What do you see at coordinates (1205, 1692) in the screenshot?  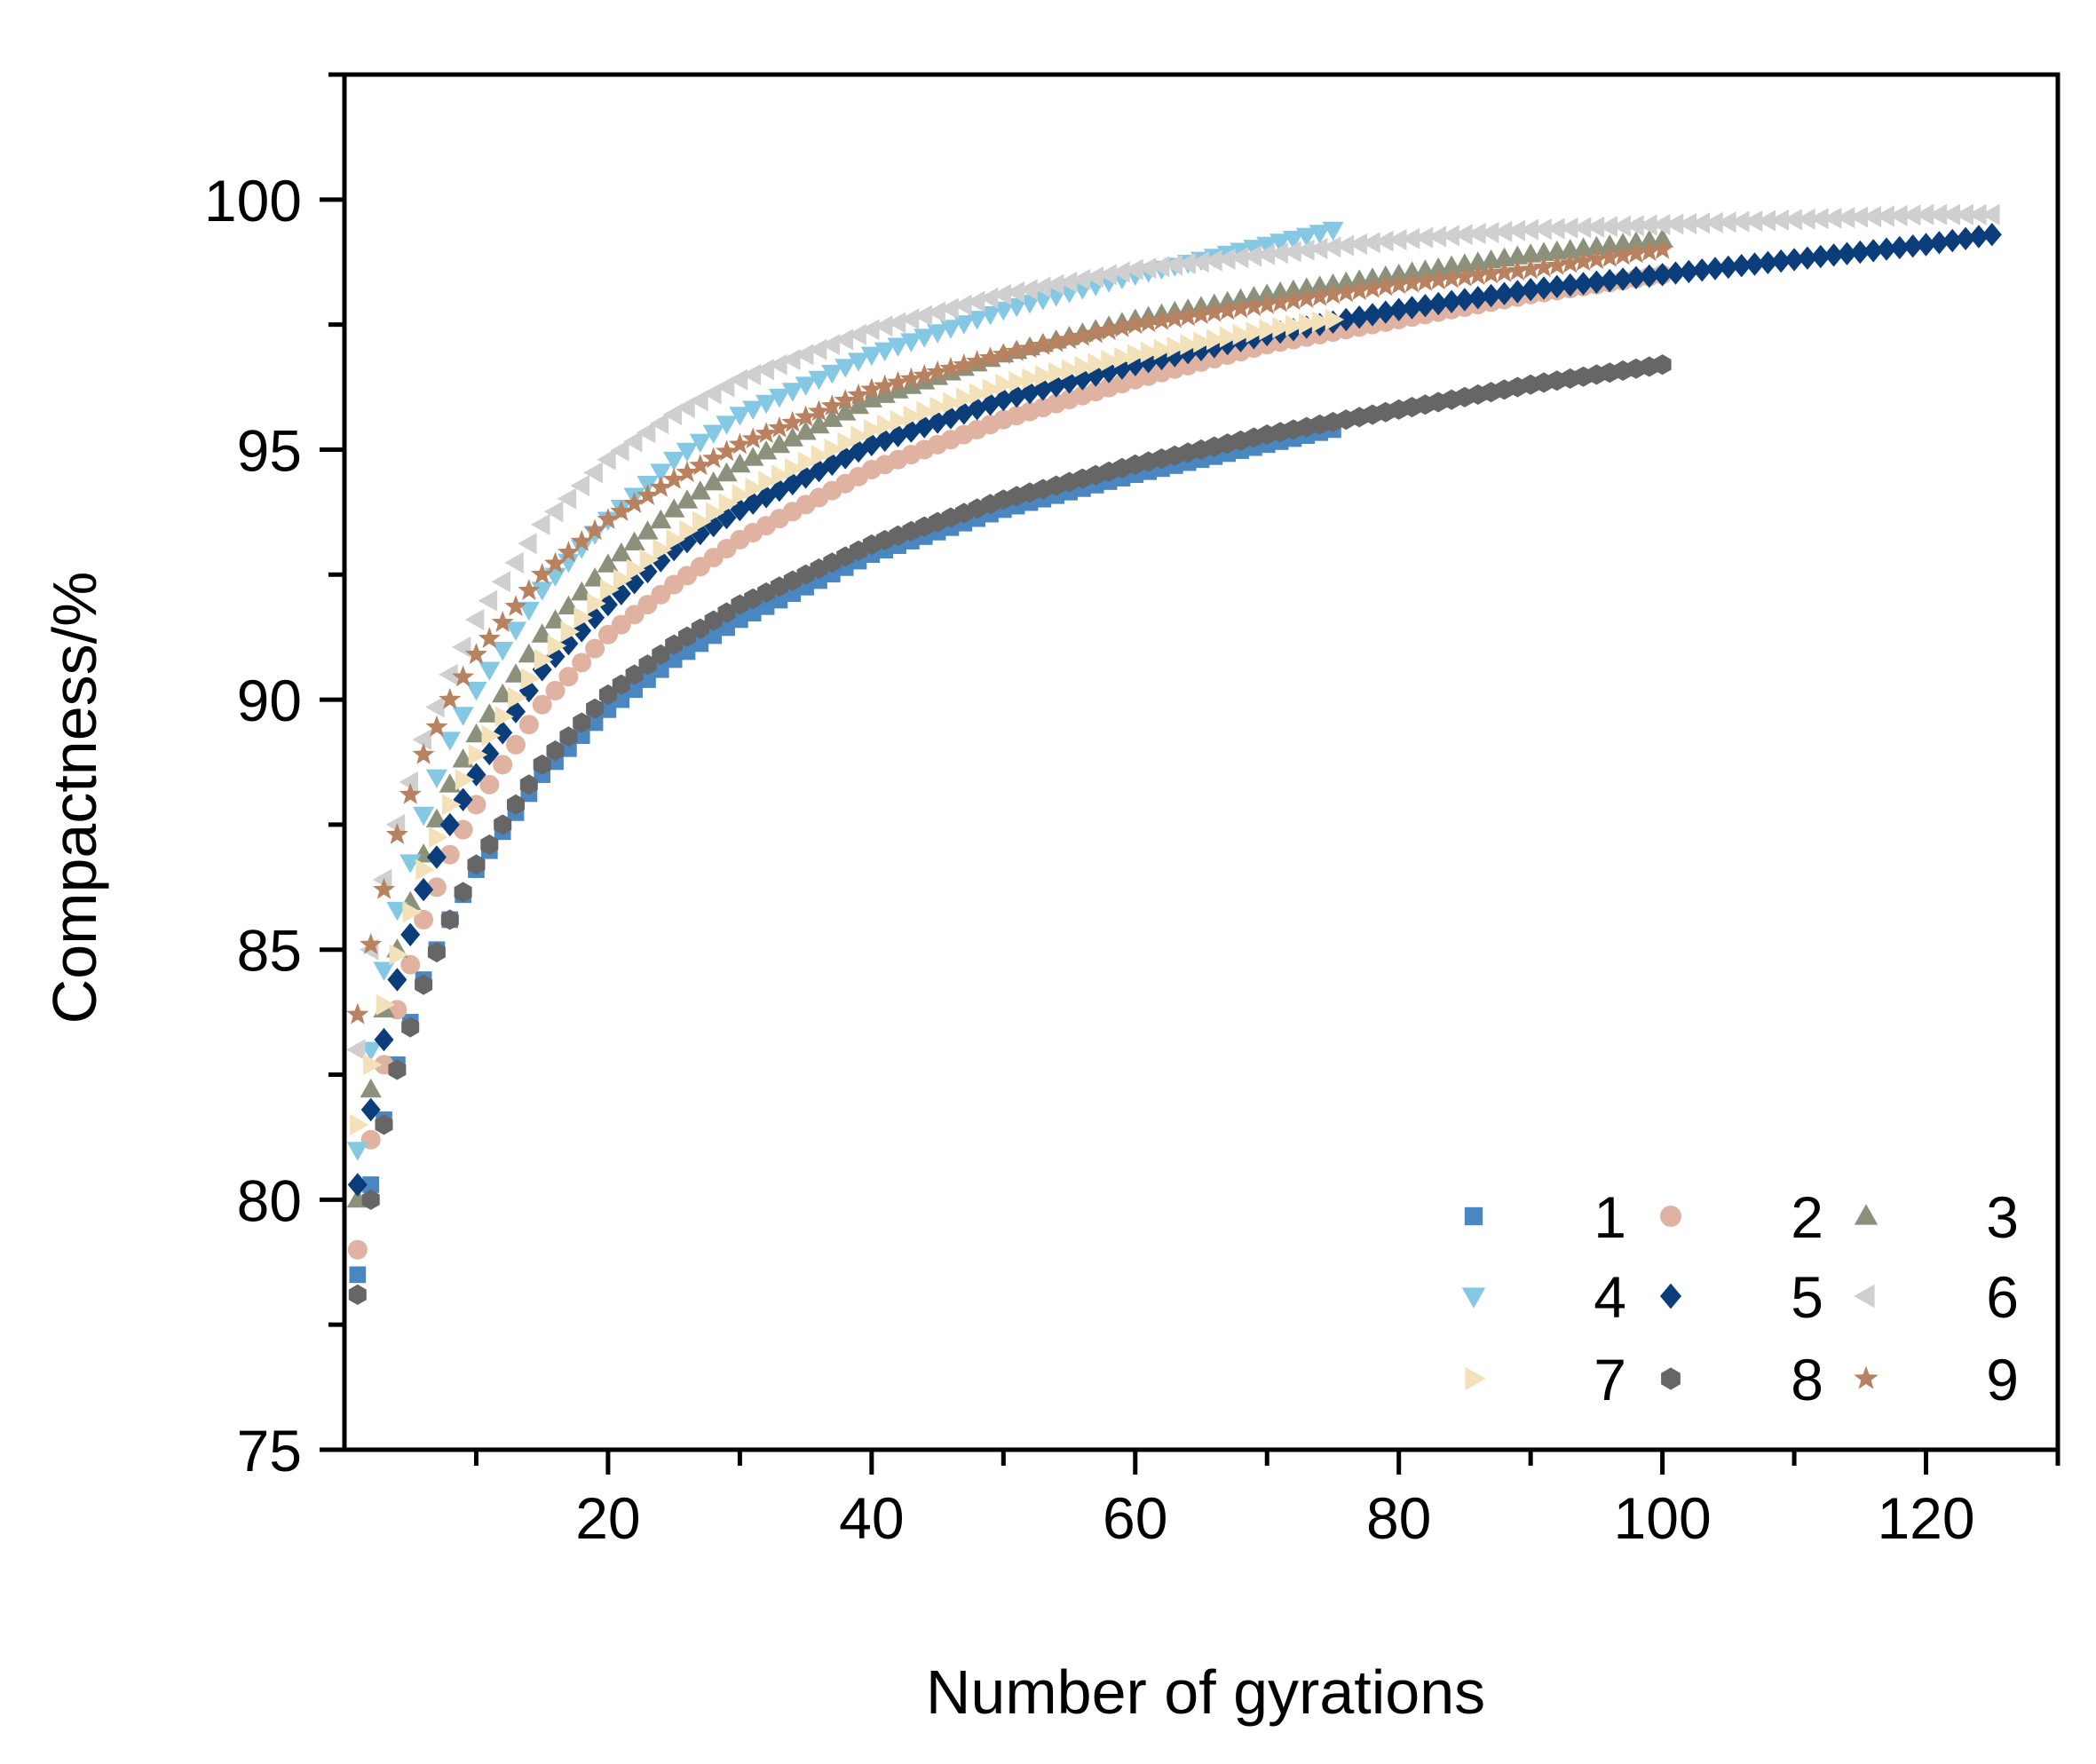 I see `x-axis-label: Number of gyrations` at bounding box center [1205, 1692].